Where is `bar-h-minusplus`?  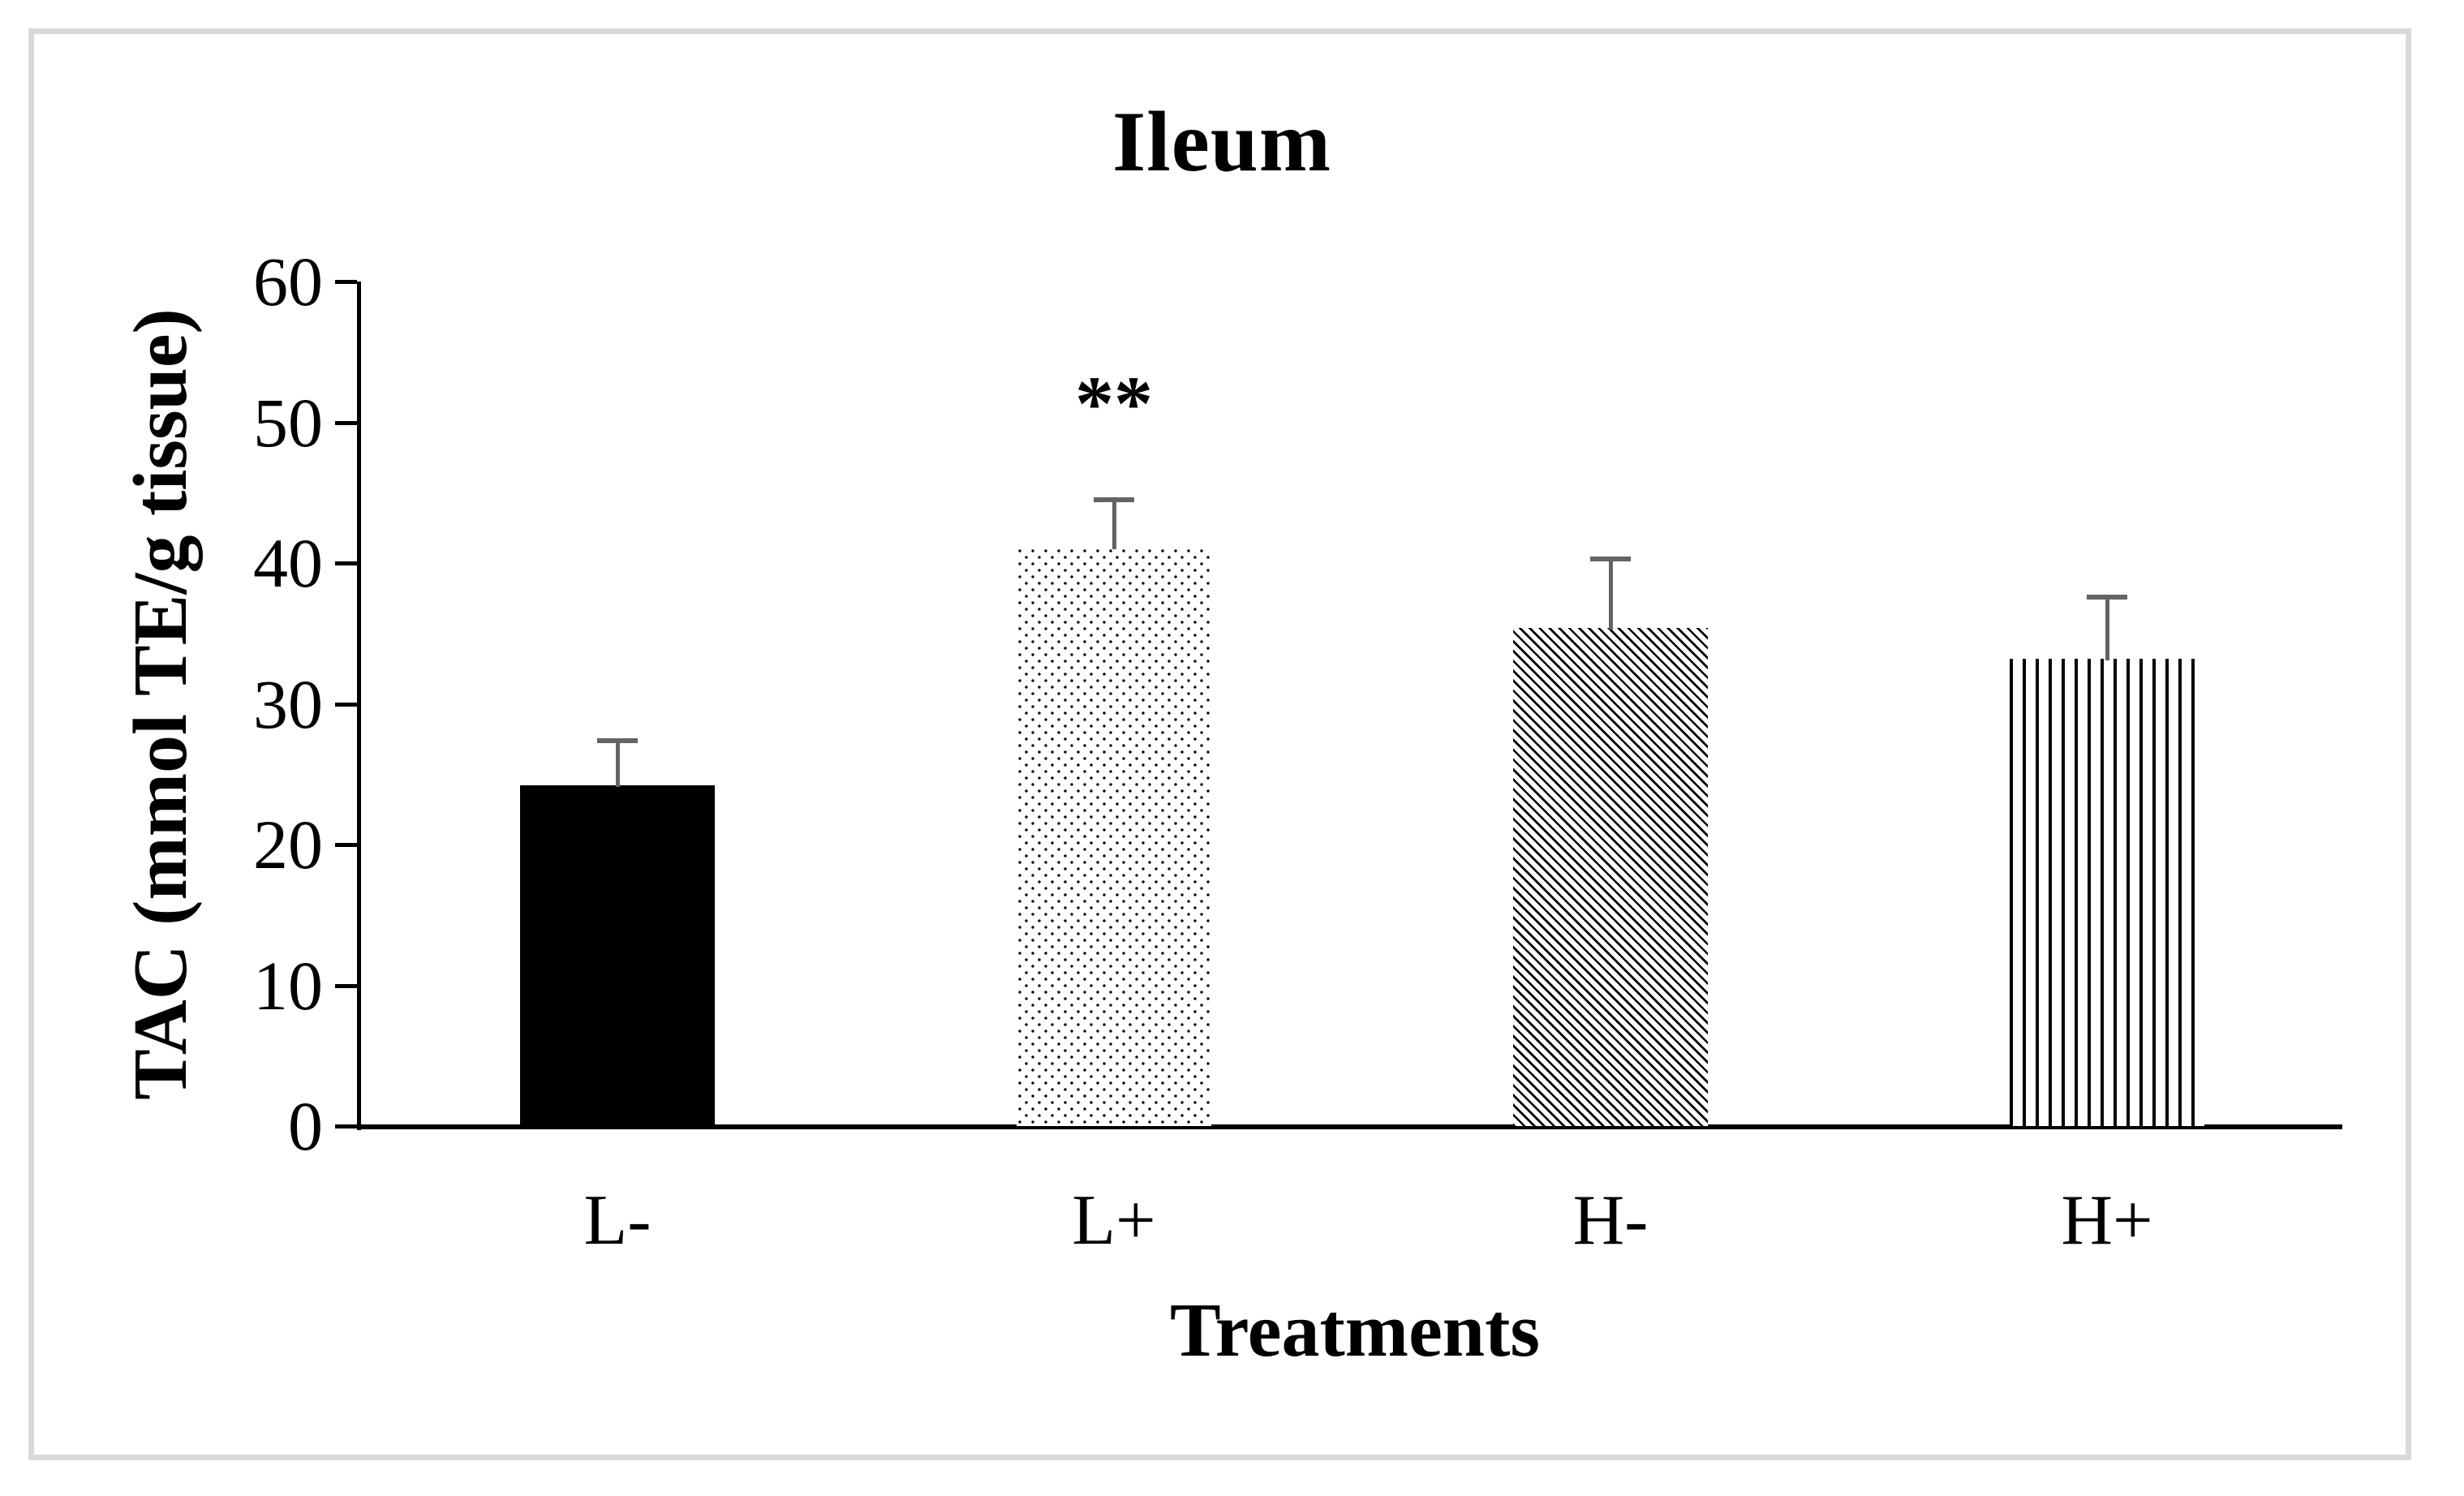
bar-h-minusplus is located at coordinates (2107, 892).